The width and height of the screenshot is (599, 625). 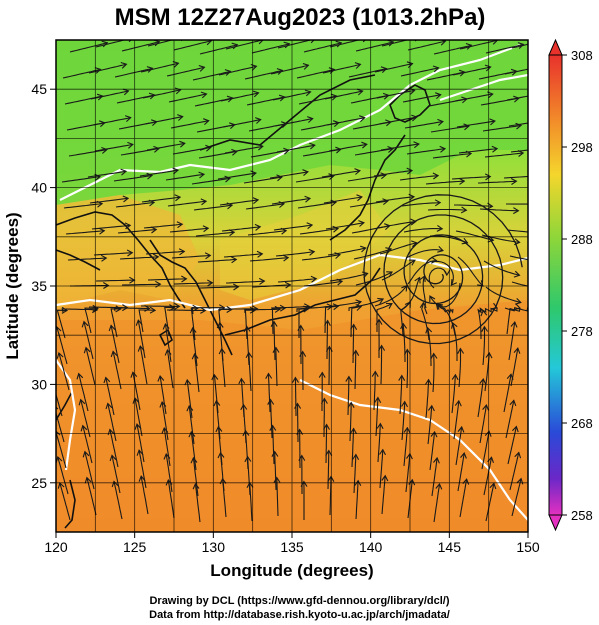 What do you see at coordinates (582, 239) in the screenshot?
I see `colorbar-tick-label: 288` at bounding box center [582, 239].